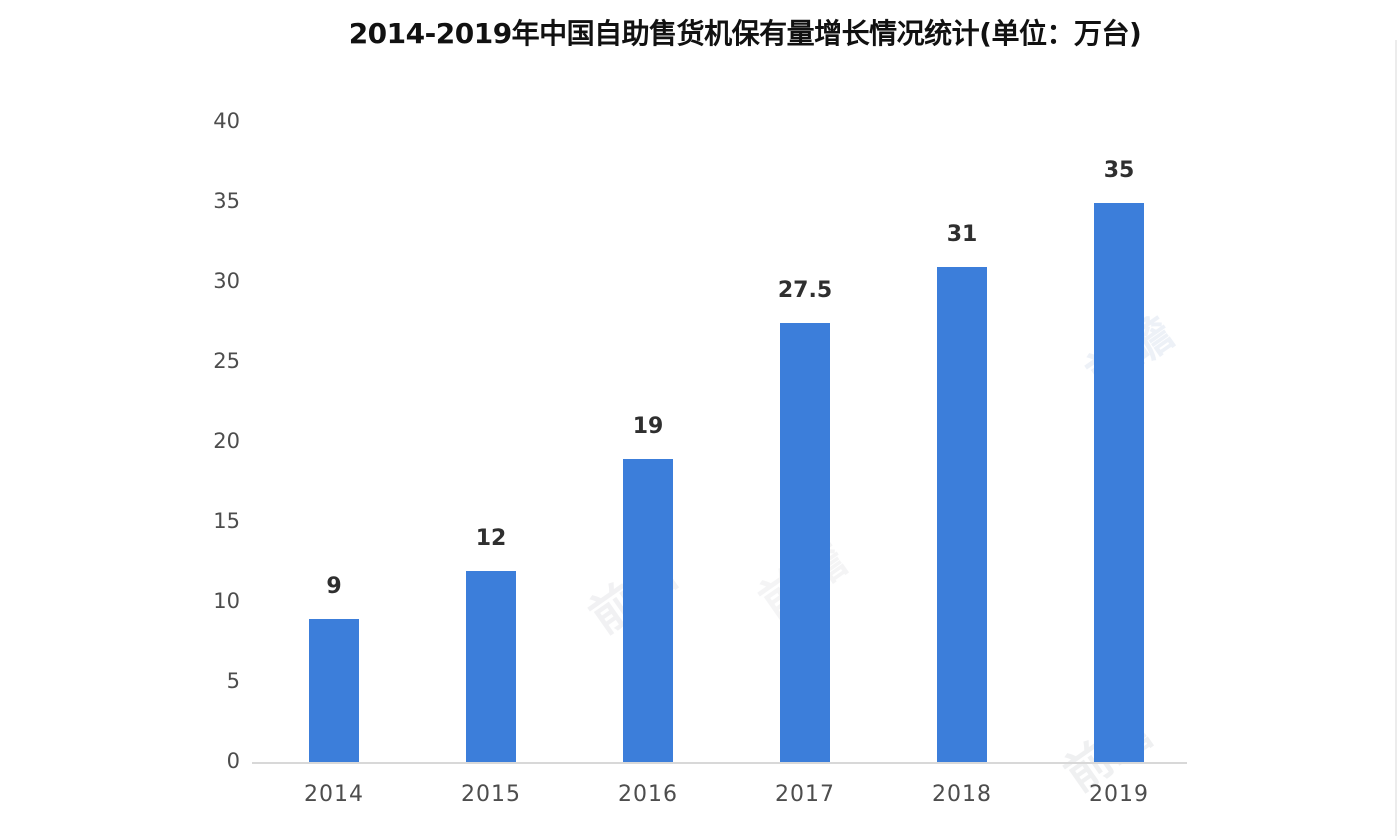 The height and width of the screenshot is (836, 1400). What do you see at coordinates (226, 121) in the screenshot?
I see `y-tick-label-40: 40` at bounding box center [226, 121].